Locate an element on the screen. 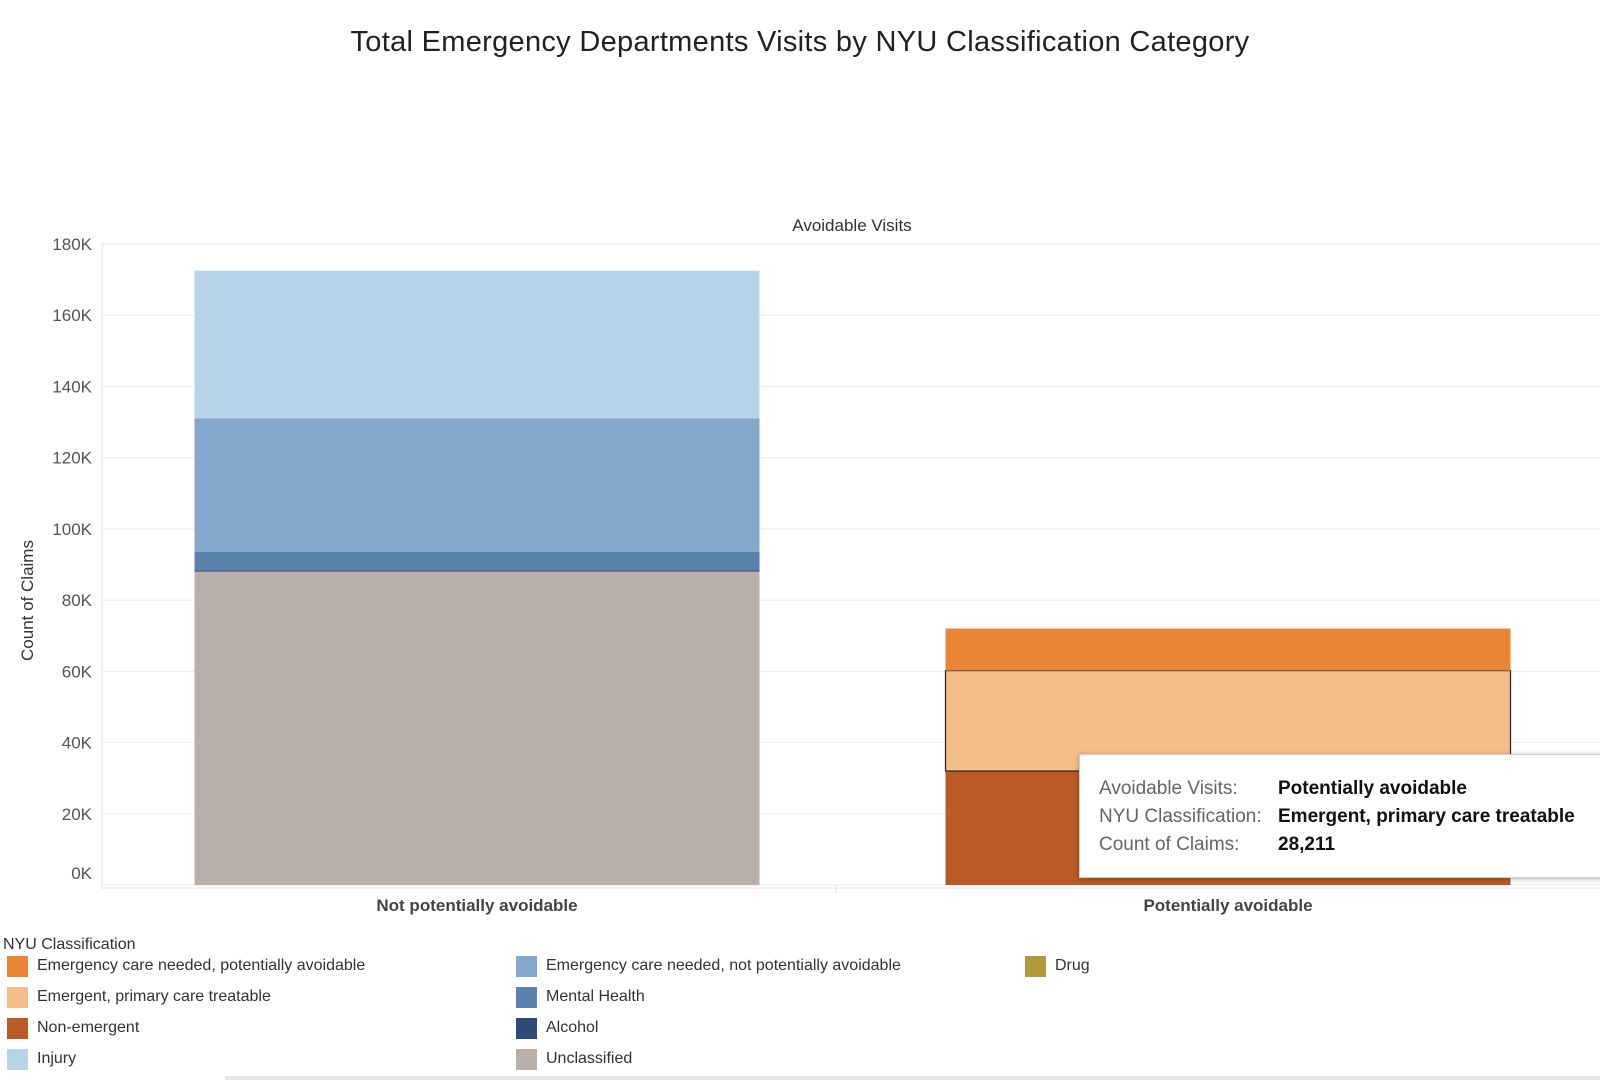  y-tick-label: 0K is located at coordinates (81, 873).